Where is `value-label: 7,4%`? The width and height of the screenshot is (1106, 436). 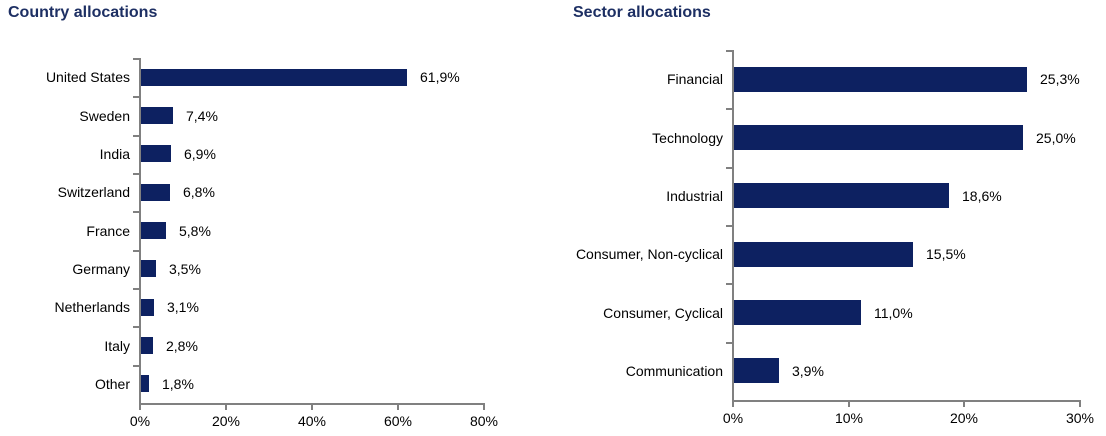
value-label: 7,4% is located at coordinates (202, 116).